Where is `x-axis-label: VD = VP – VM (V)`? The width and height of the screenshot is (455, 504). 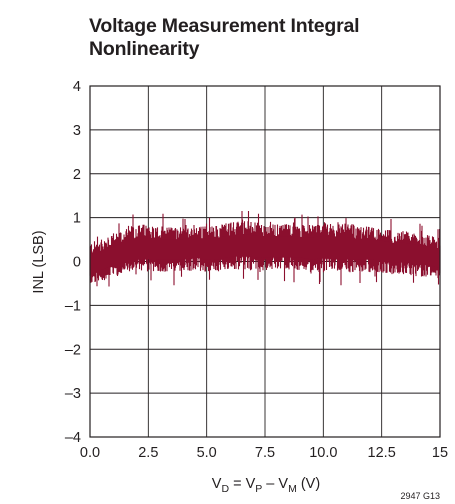 x-axis-label: VD = VP – VM (V) is located at coordinates (266, 485).